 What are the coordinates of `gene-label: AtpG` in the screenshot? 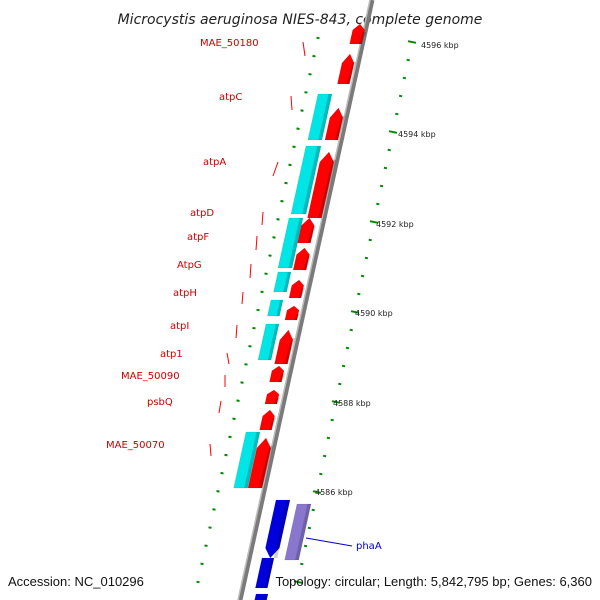 It's located at (189, 265).